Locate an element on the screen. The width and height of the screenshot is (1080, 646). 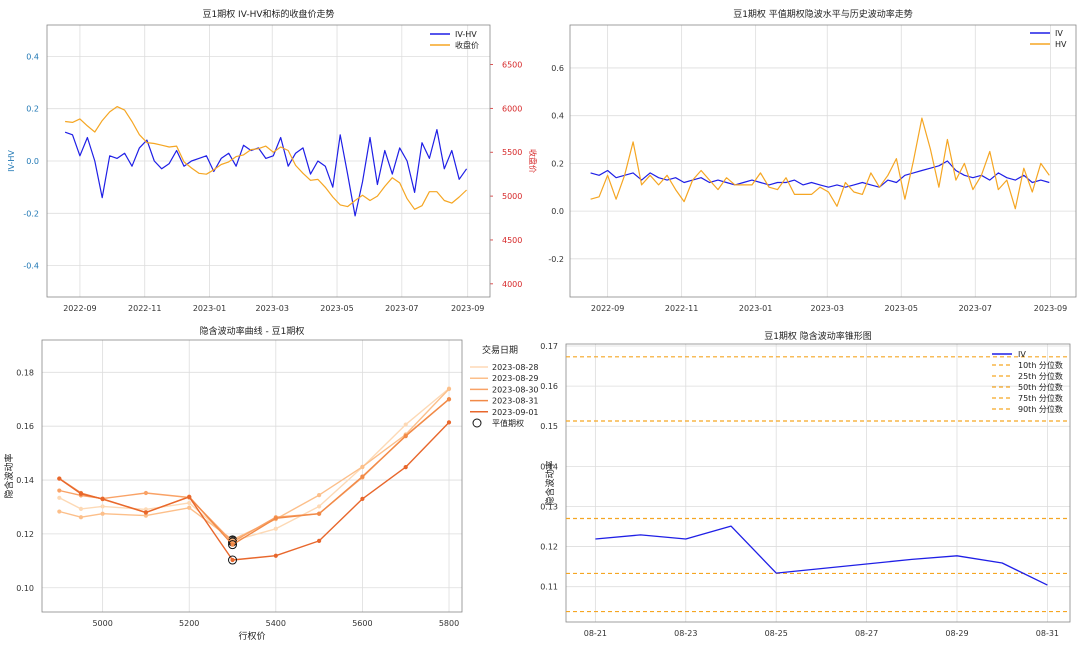
chart1-y2tick-1: 6000 is located at coordinates (512, 108).